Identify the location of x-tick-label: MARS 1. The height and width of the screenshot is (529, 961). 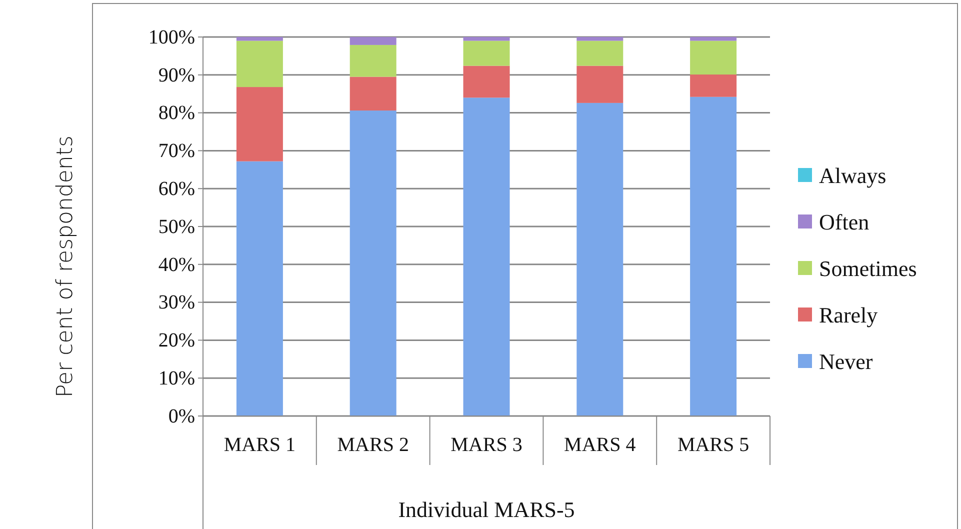
(260, 445).